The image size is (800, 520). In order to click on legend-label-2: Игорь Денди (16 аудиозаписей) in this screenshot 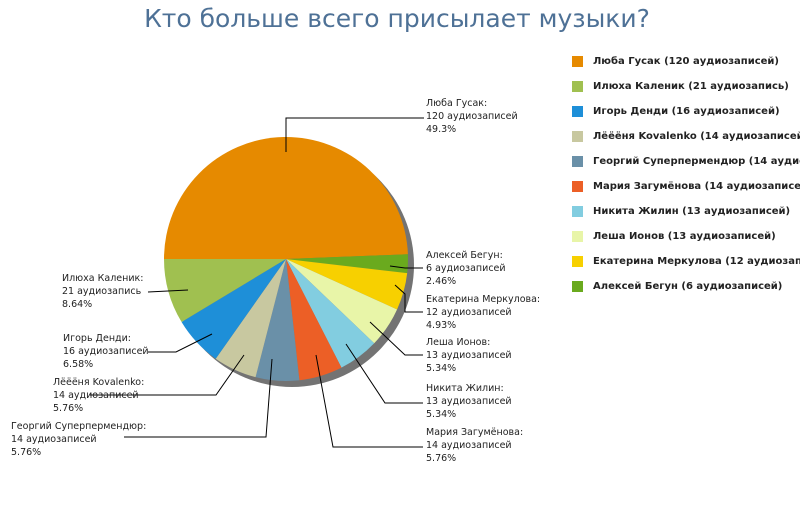, I will do `click(686, 111)`.